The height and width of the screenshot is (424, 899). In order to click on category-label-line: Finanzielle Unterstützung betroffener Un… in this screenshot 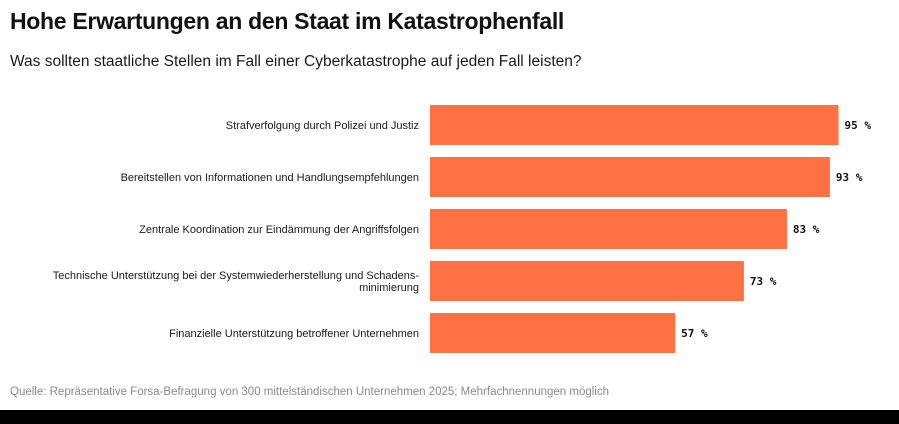, I will do `click(294, 334)`.